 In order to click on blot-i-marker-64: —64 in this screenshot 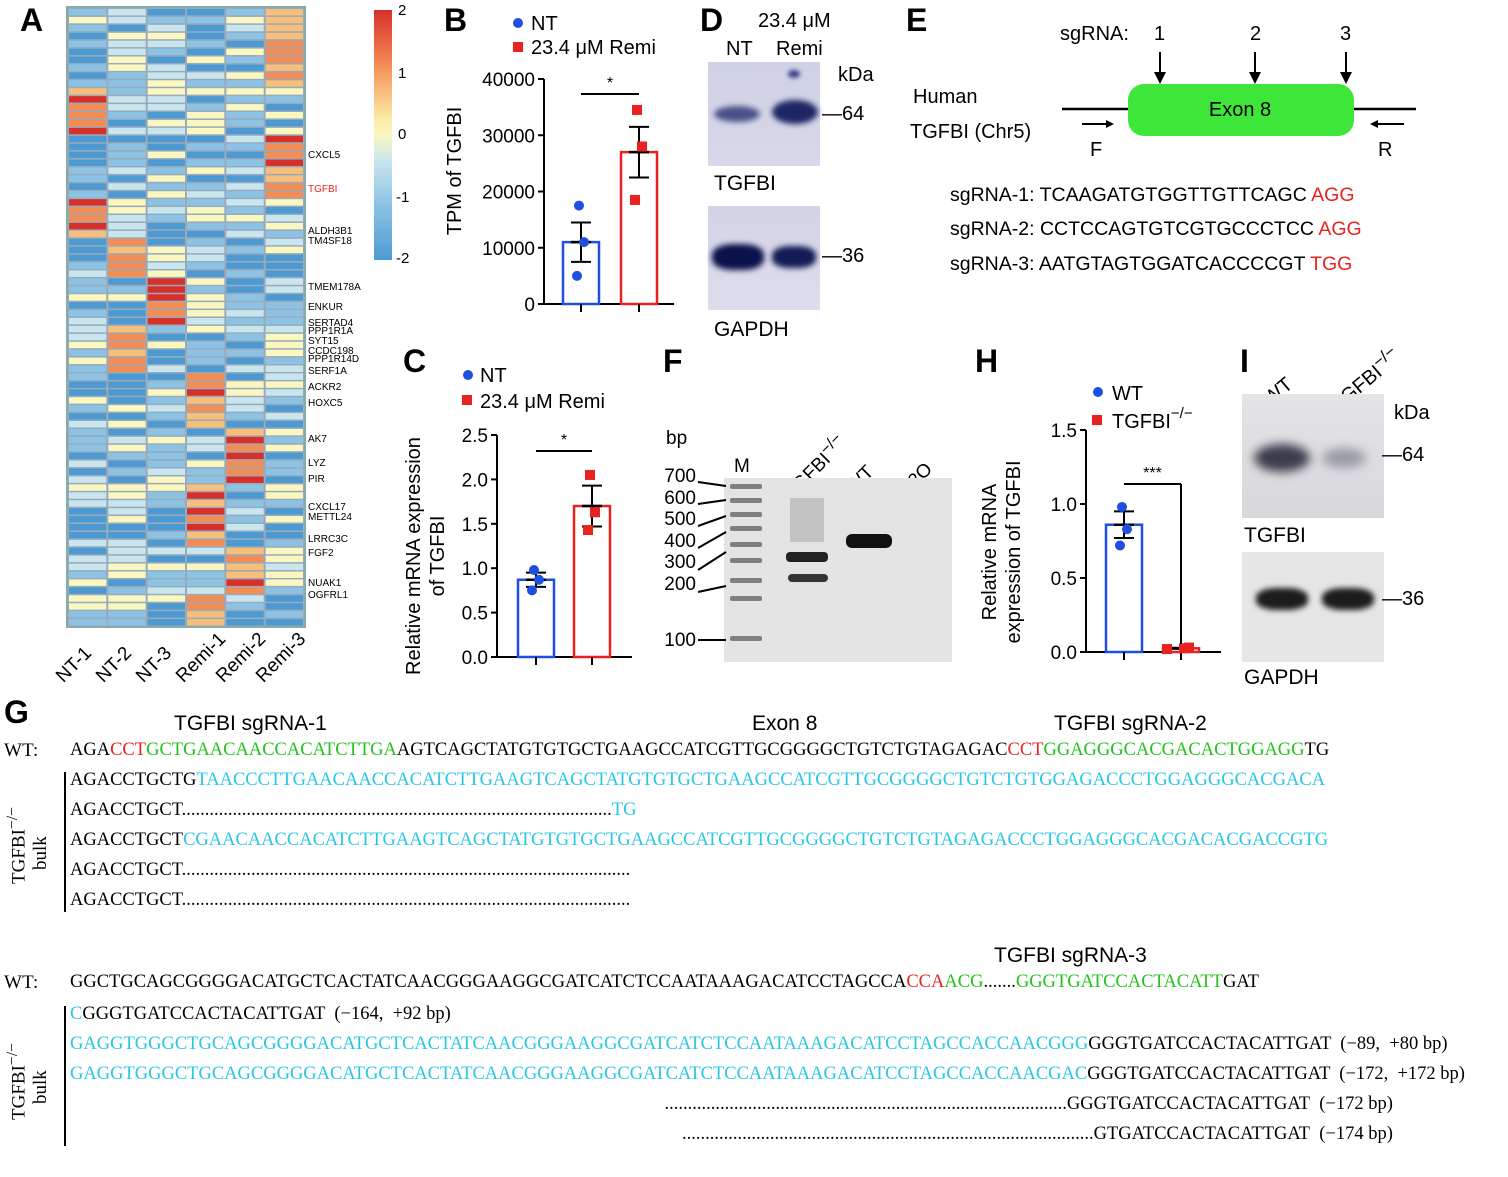, I will do `click(1403, 455)`.